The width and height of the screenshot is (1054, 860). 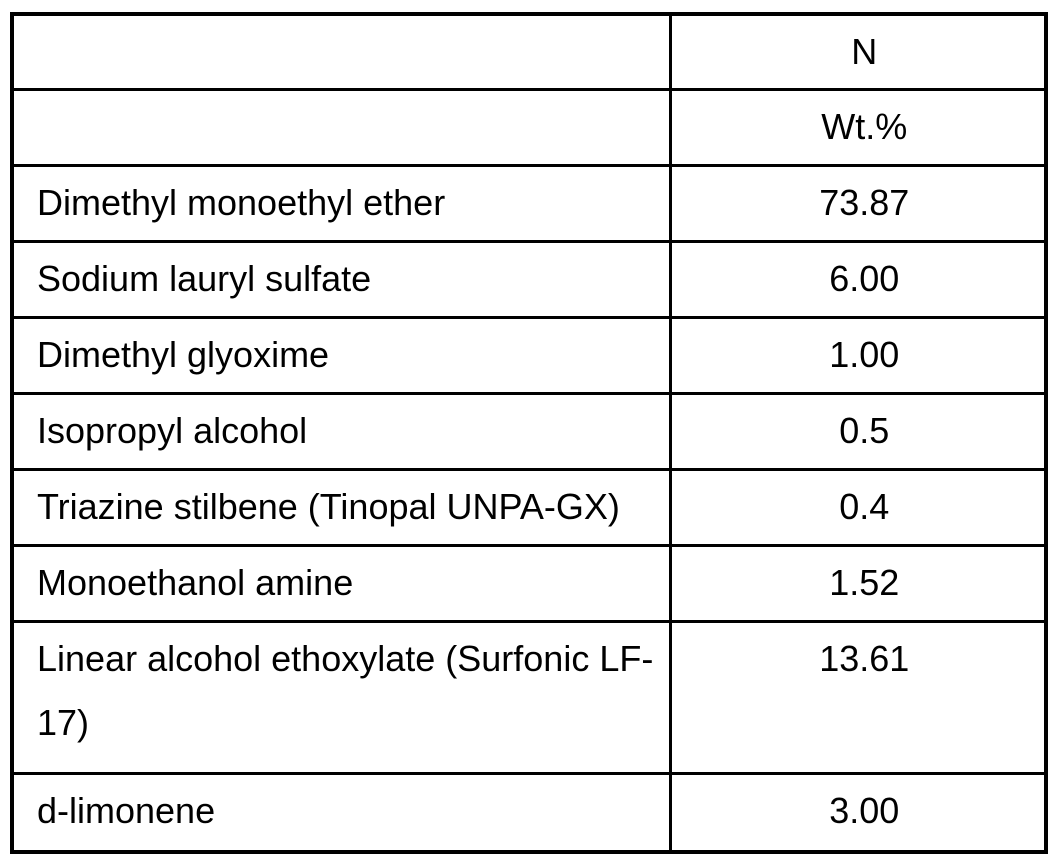 I want to click on wt-percent-cell: 13.61, so click(x=858, y=697).